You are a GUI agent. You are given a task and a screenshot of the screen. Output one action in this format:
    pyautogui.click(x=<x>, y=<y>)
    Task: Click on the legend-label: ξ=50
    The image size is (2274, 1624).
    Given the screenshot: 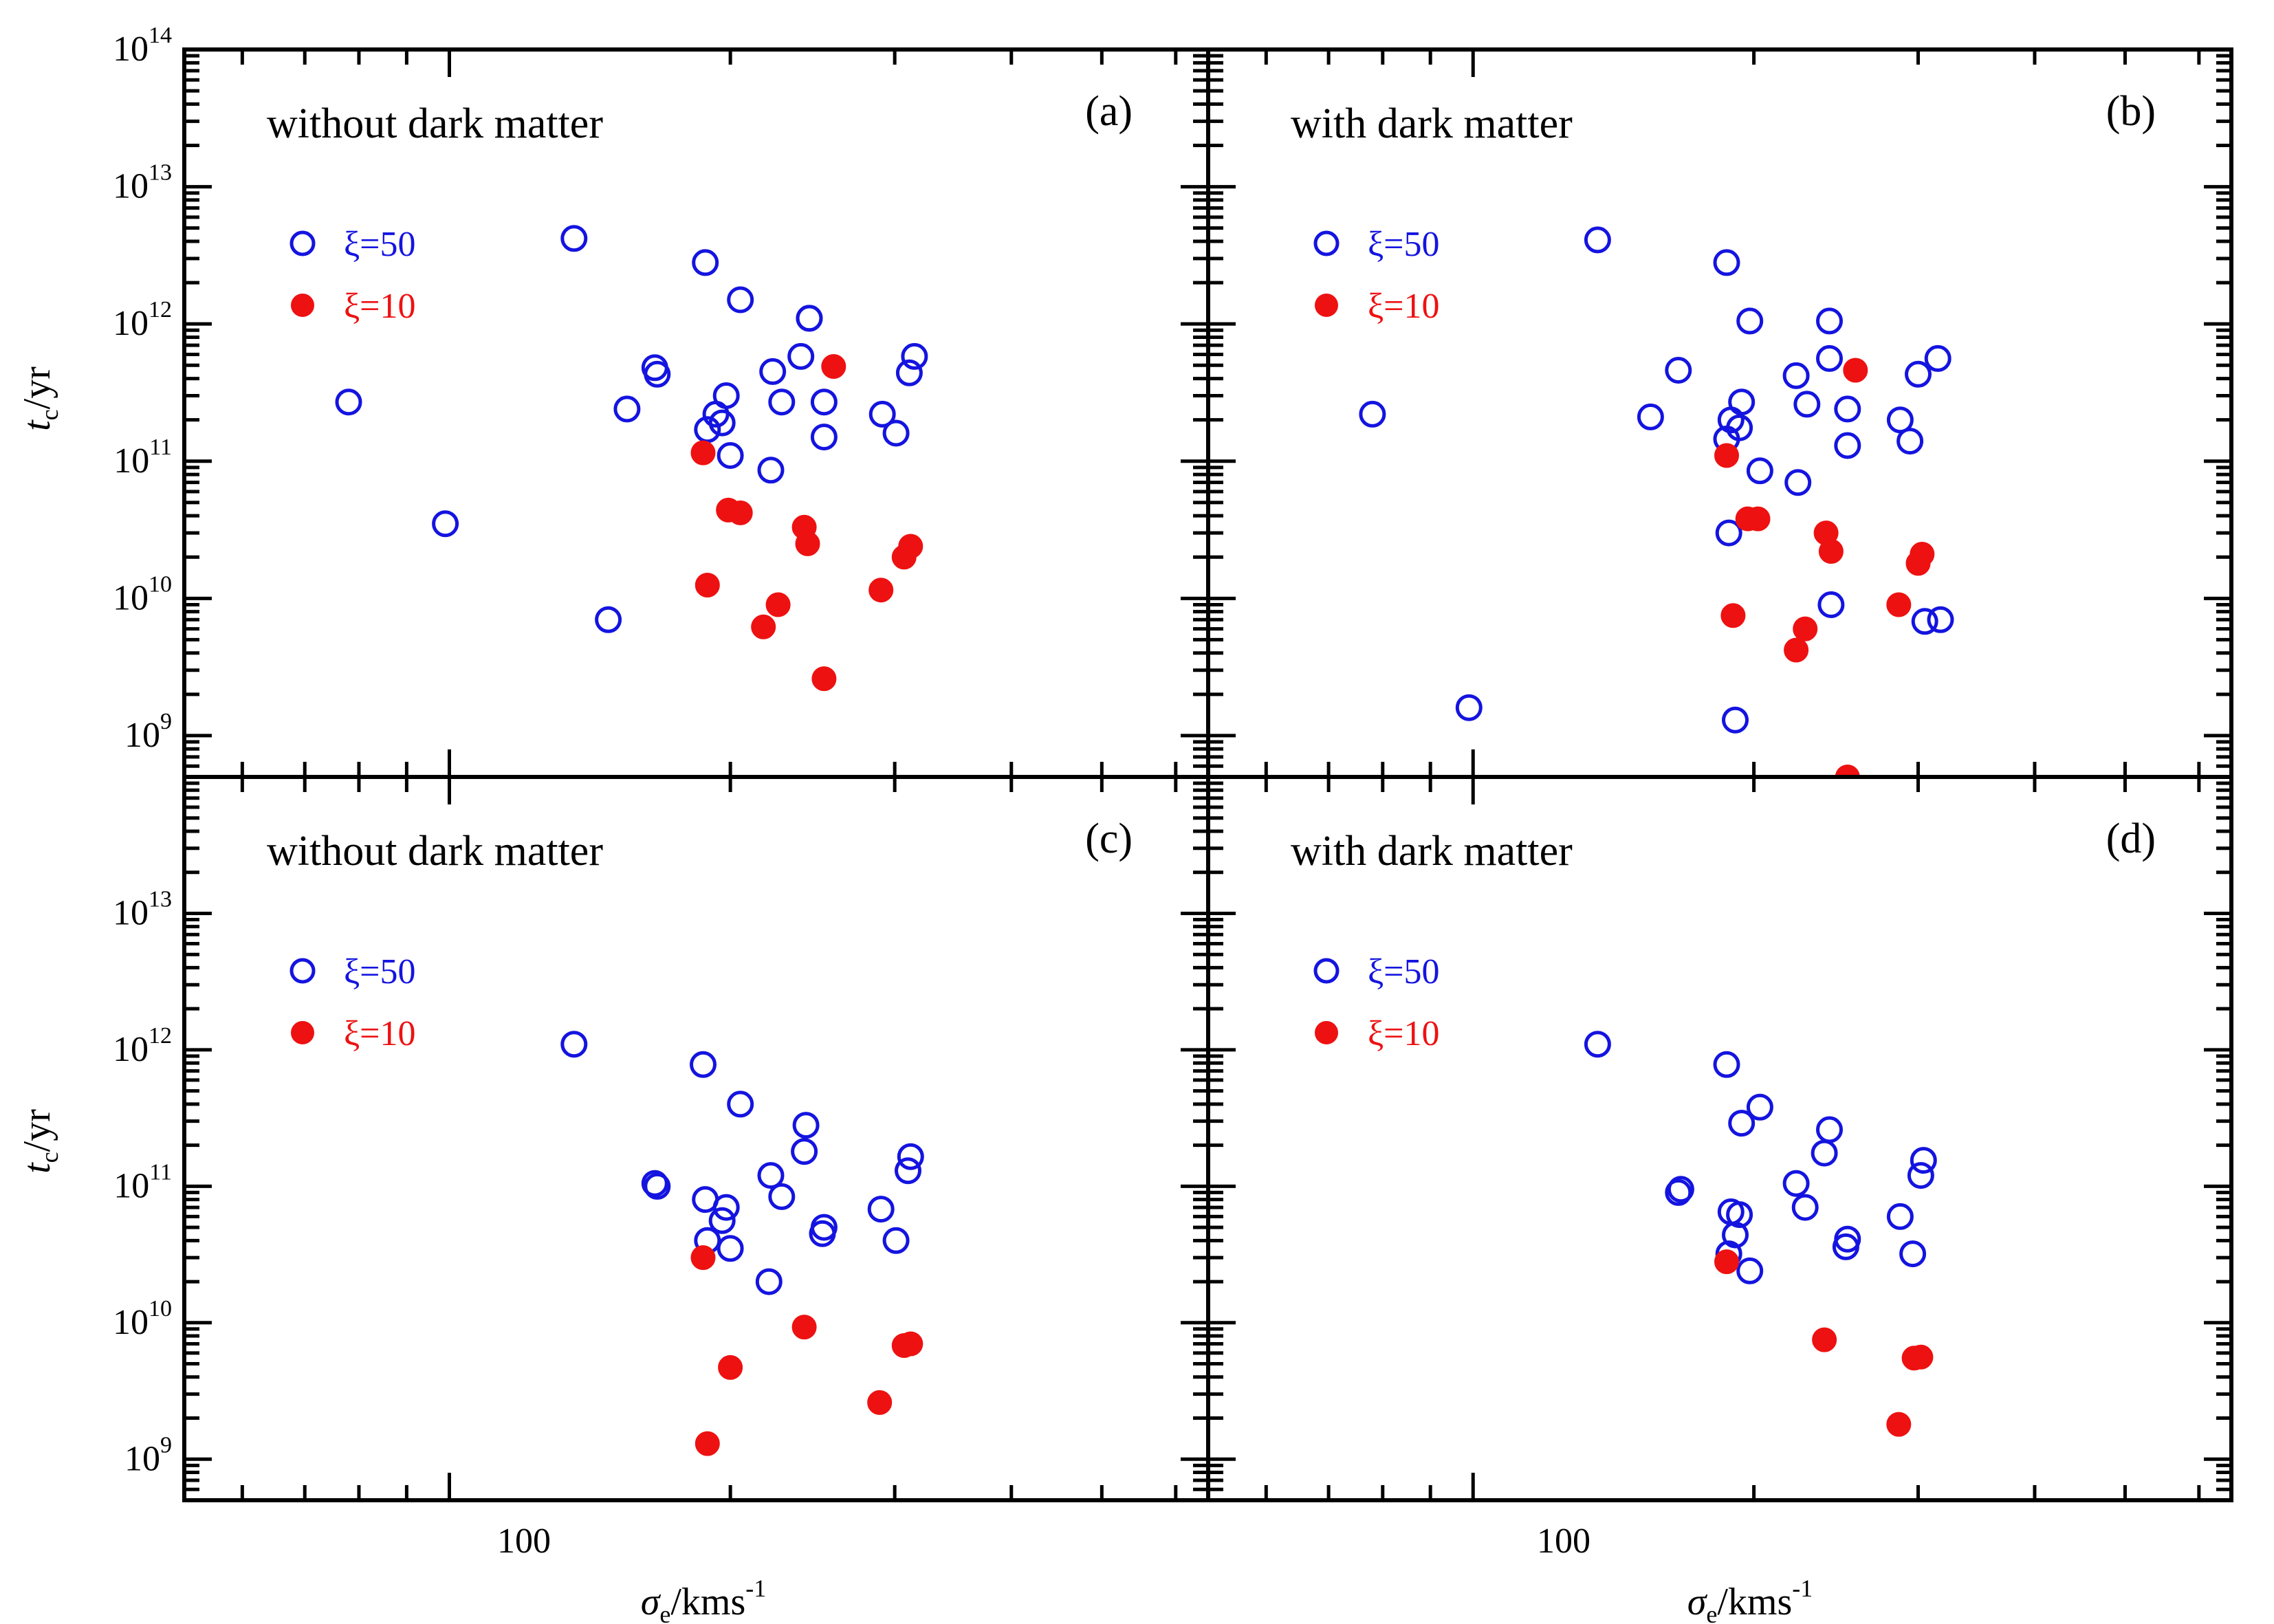 What is the action you would take?
    pyautogui.click(x=1404, y=971)
    